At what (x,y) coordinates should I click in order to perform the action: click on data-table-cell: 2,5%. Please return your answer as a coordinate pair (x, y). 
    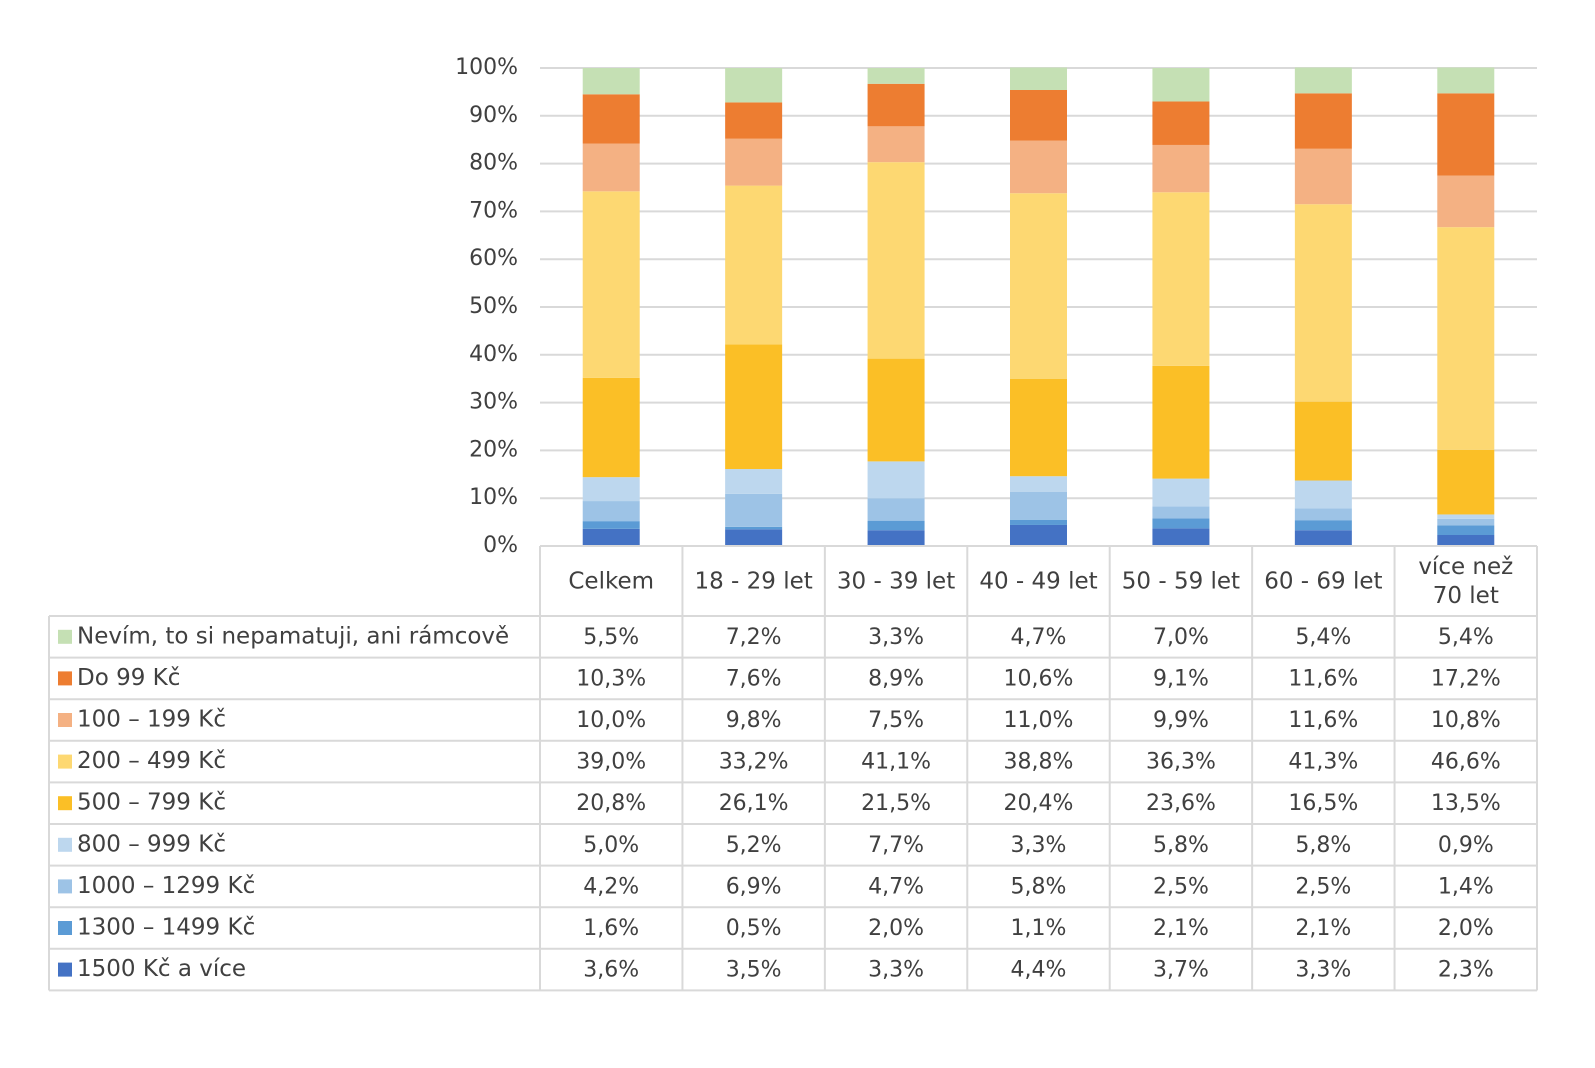
    Looking at the image, I should click on (1323, 886).